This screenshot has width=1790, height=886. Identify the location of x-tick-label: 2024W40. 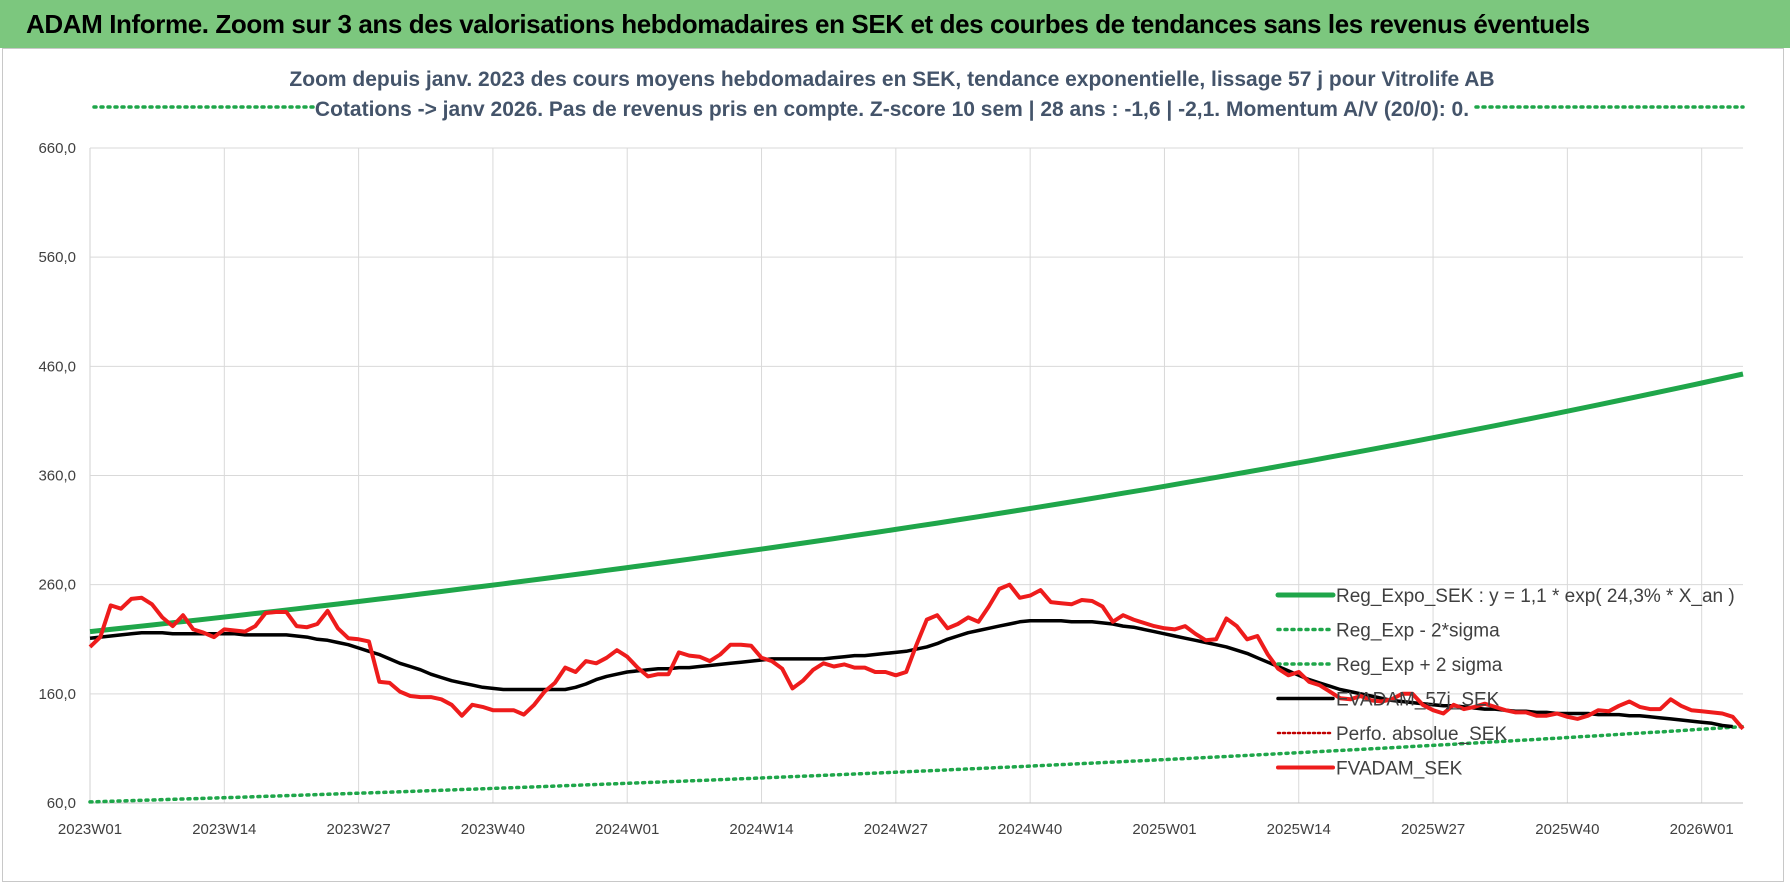
(1030, 829).